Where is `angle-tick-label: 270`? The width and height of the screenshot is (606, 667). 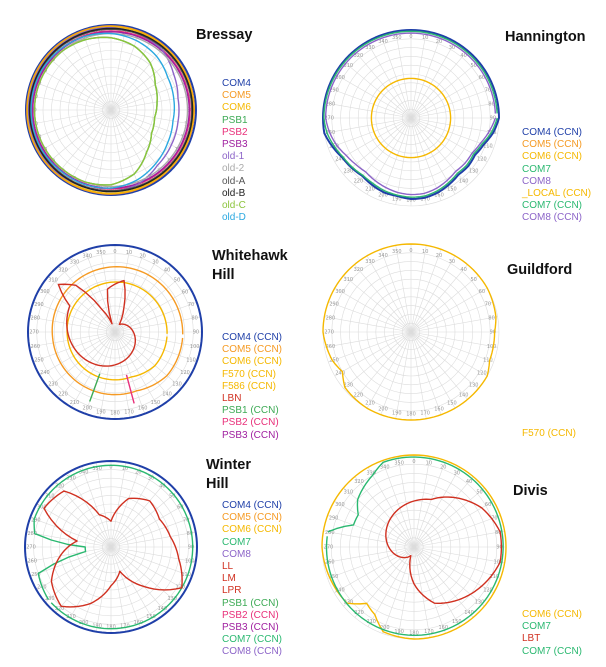 angle-tick-label: 270 is located at coordinates (329, 119).